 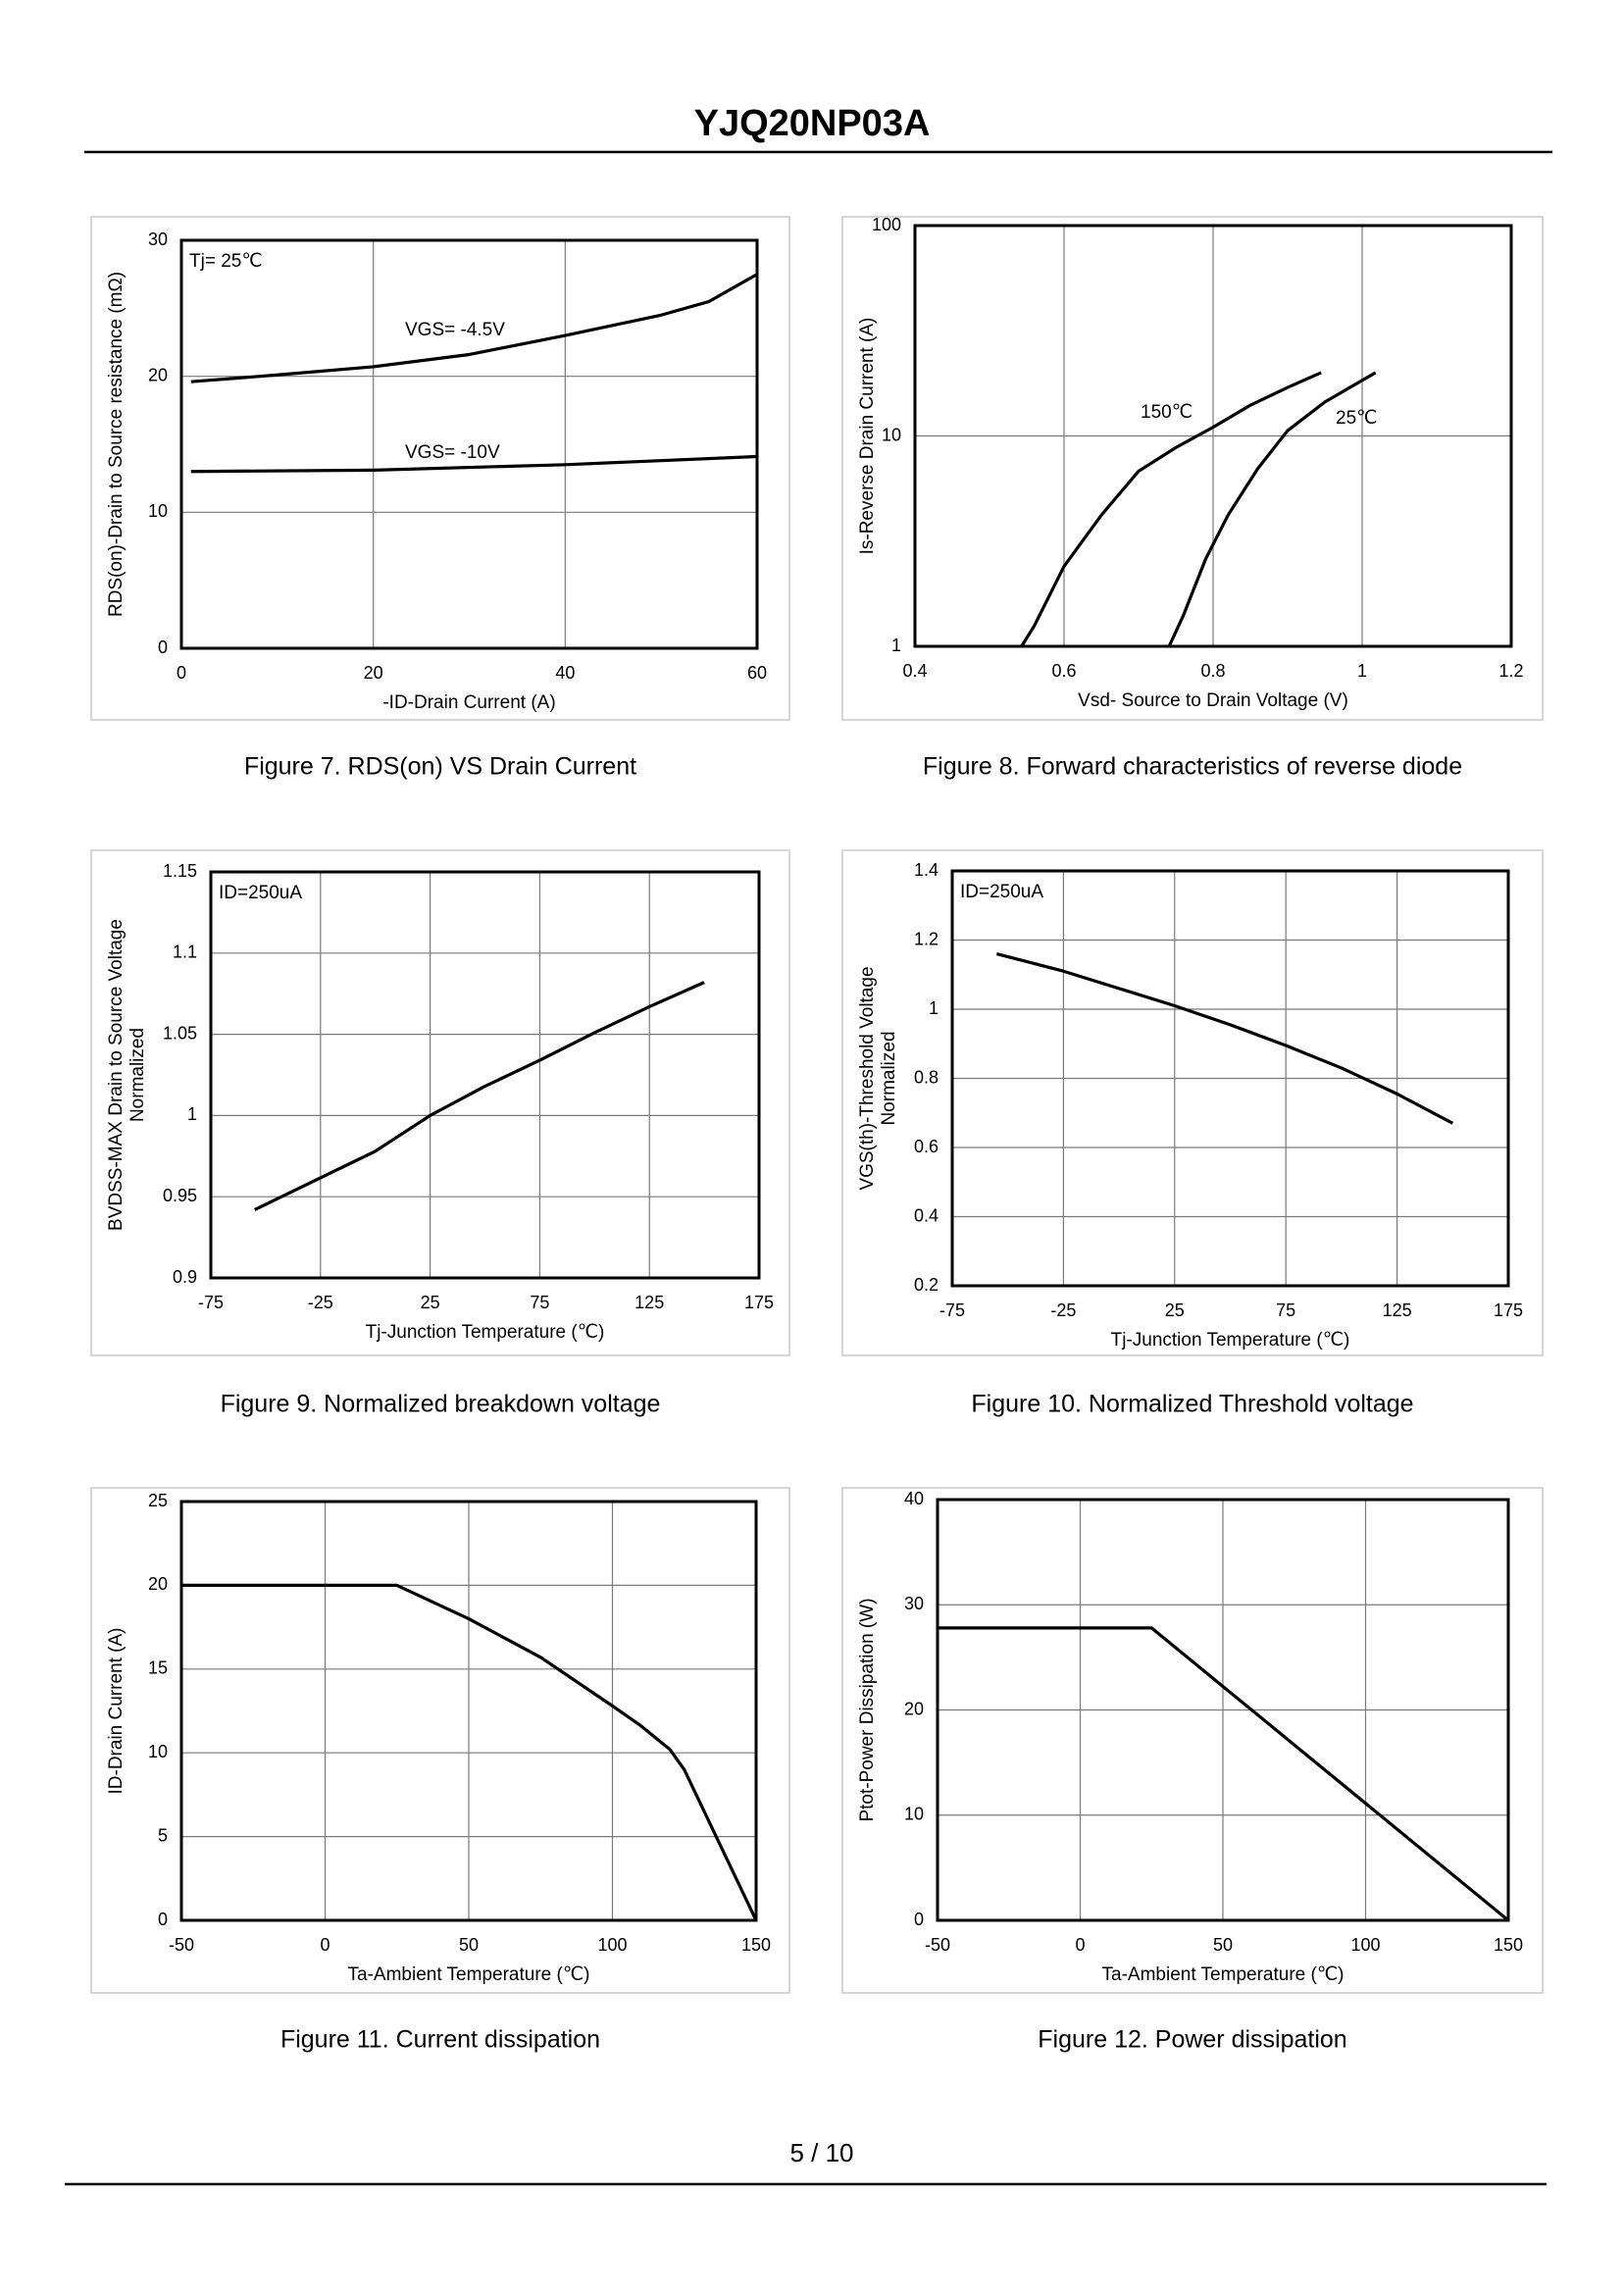 What do you see at coordinates (565, 673) in the screenshot?
I see `x-tick-label: 40` at bounding box center [565, 673].